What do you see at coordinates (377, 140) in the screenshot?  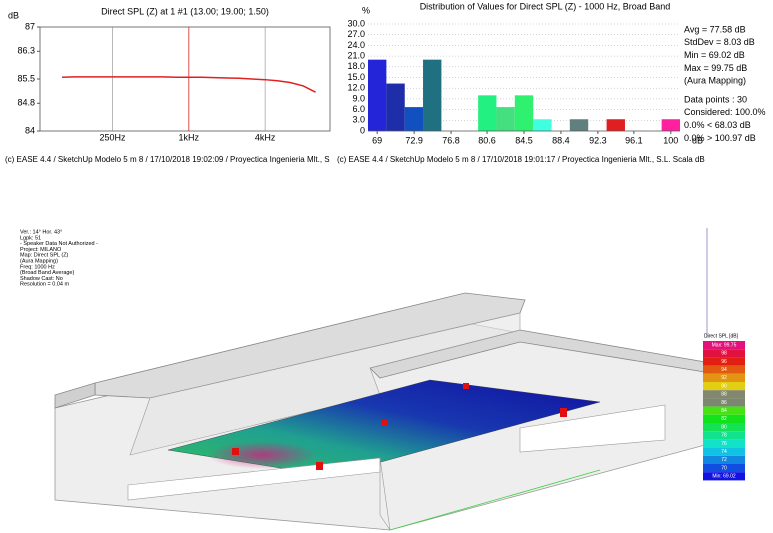 I see `x-tick-label: 69` at bounding box center [377, 140].